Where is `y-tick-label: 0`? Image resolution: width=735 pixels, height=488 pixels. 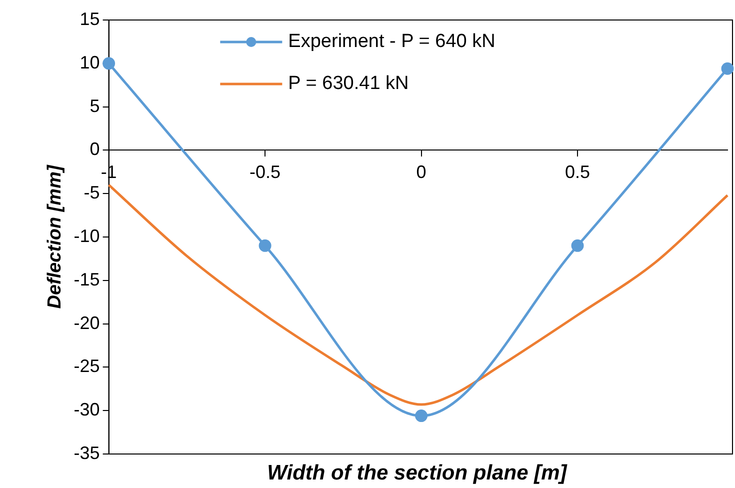
y-tick-label: 0 is located at coordinates (95, 149).